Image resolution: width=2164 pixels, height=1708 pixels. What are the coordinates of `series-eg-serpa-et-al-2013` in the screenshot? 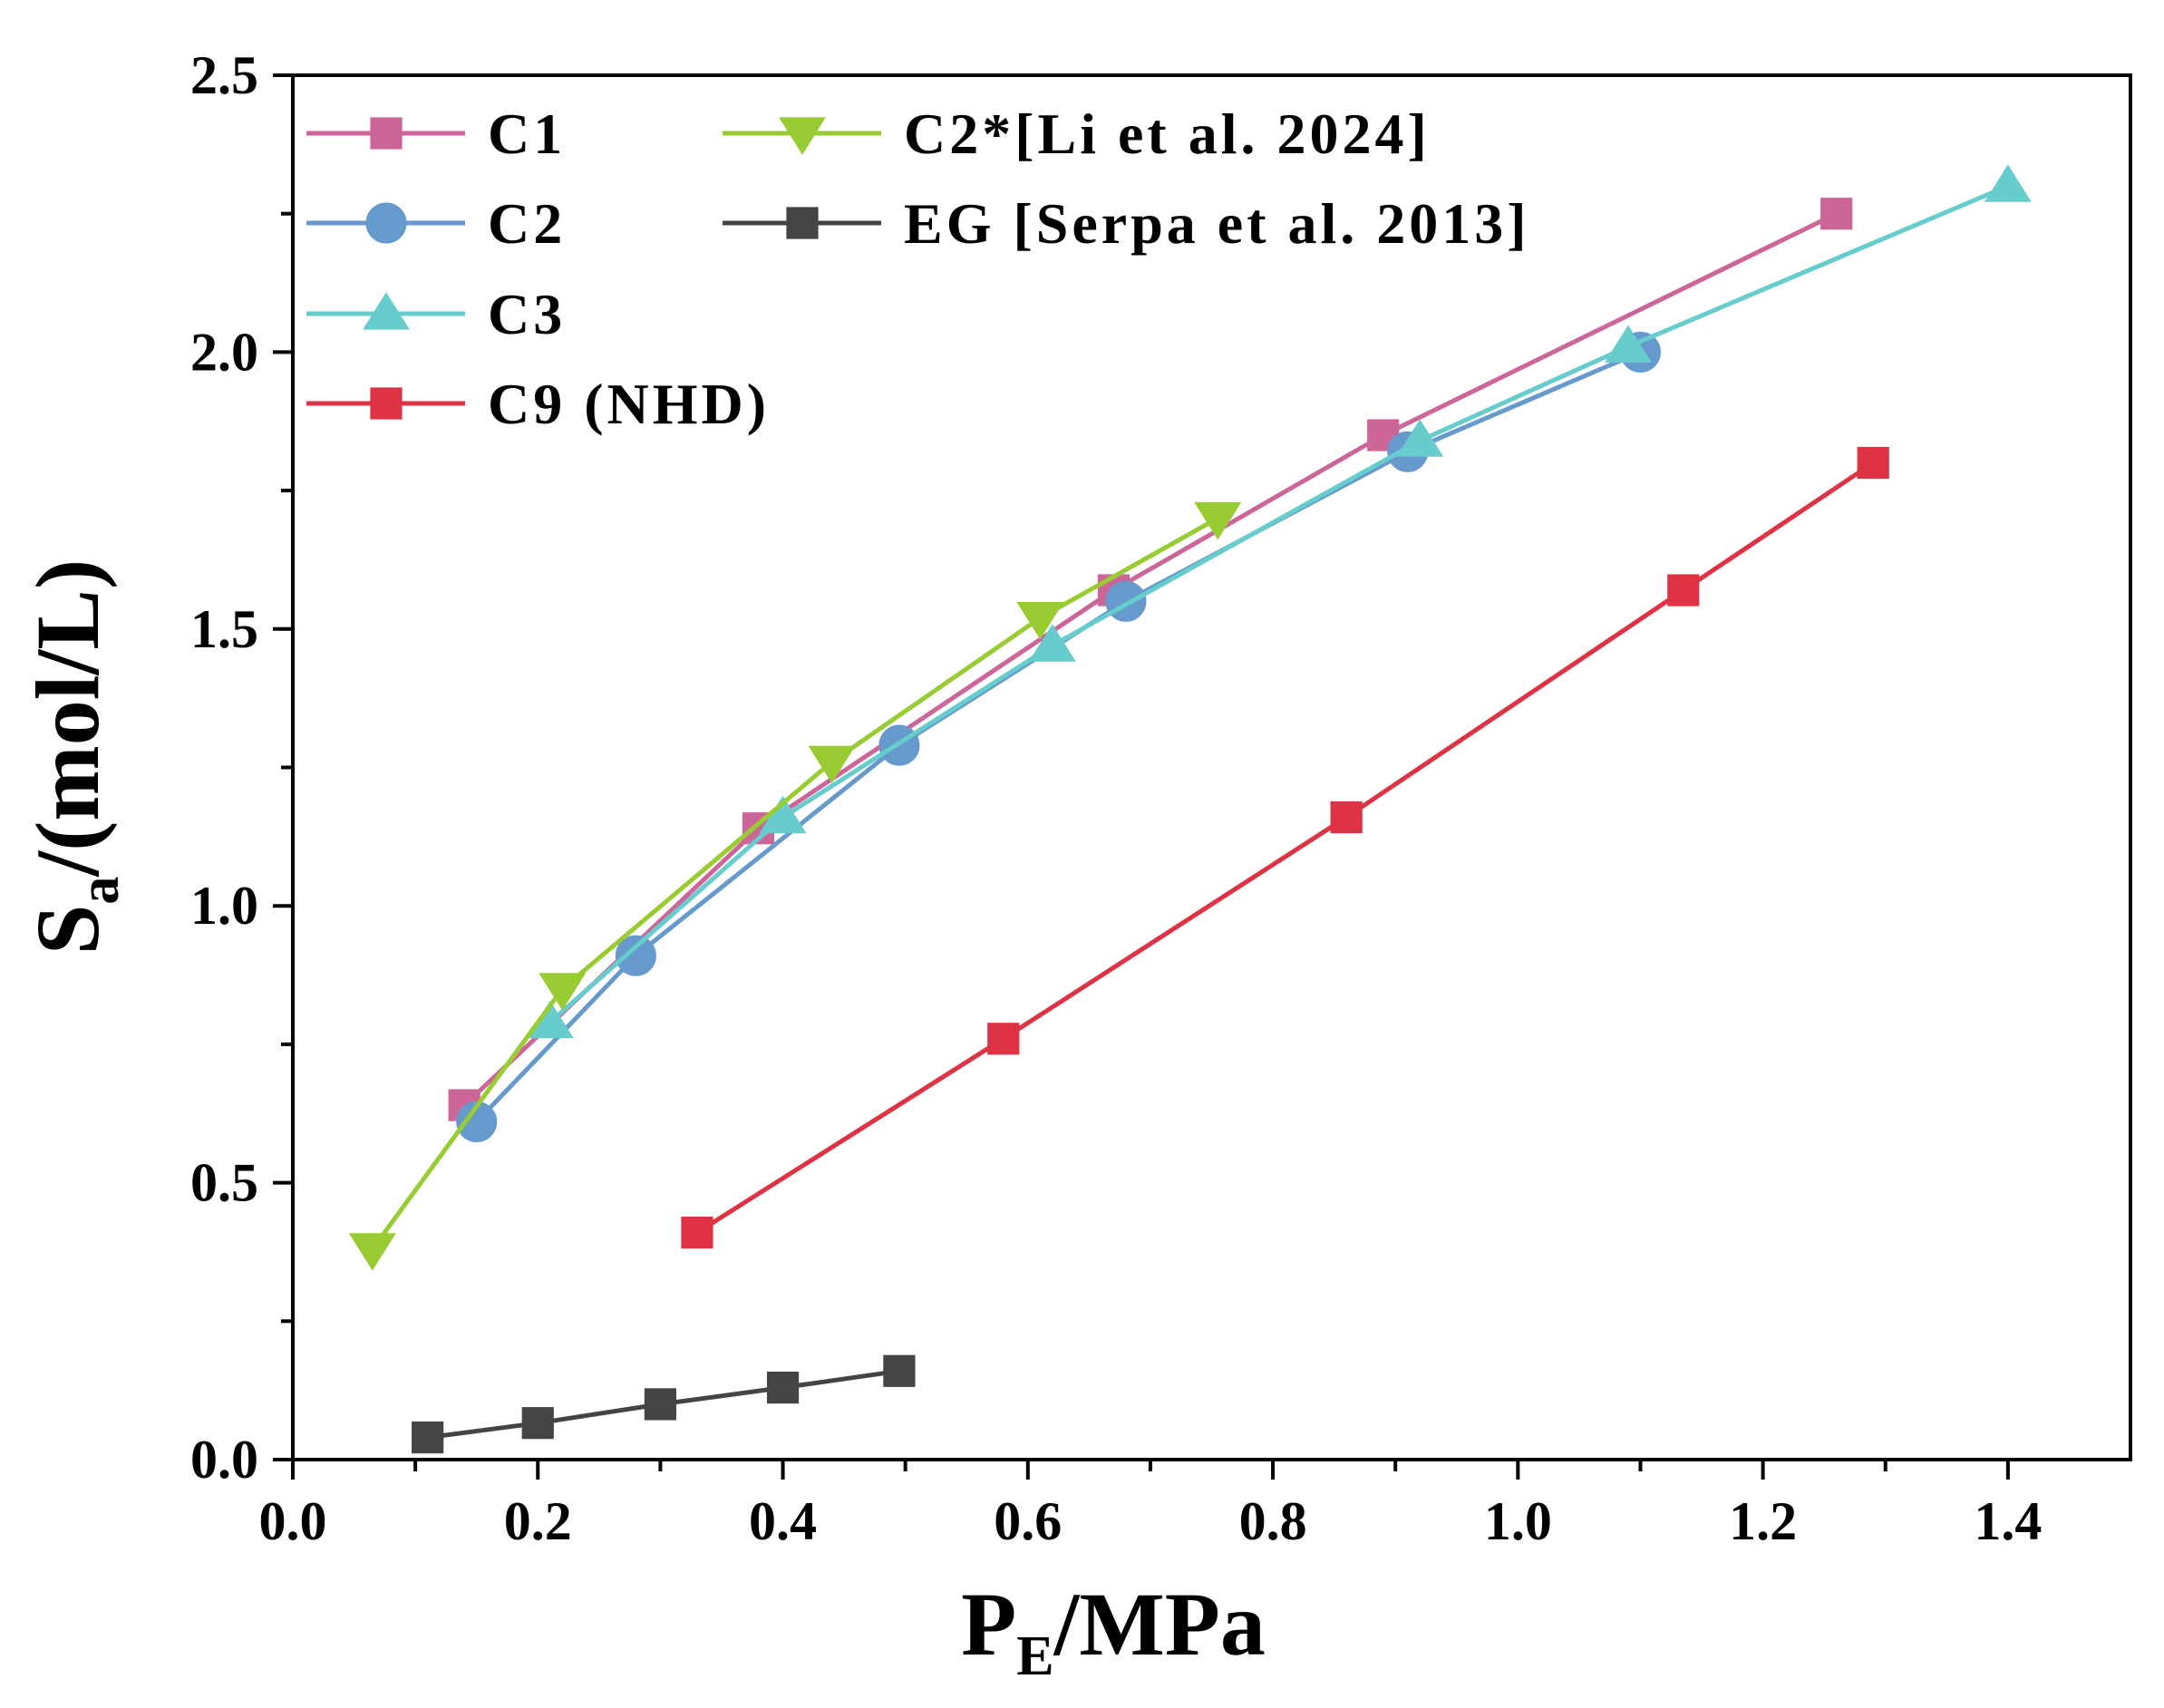 It's located at (664, 1404).